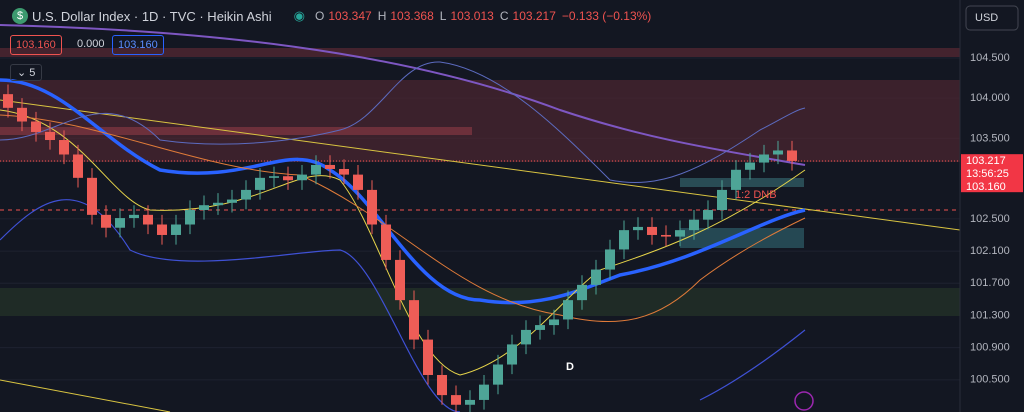 The width and height of the screenshot is (1024, 412). What do you see at coordinates (992, 206) in the screenshot?
I see `price-axis` at bounding box center [992, 206].